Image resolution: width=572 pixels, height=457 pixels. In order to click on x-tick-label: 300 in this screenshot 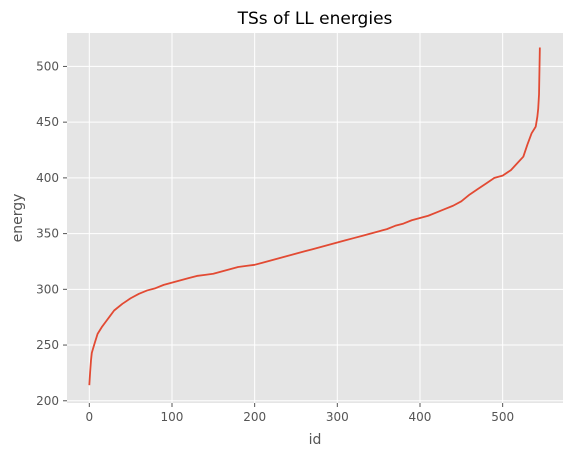, I will do `click(337, 417)`.